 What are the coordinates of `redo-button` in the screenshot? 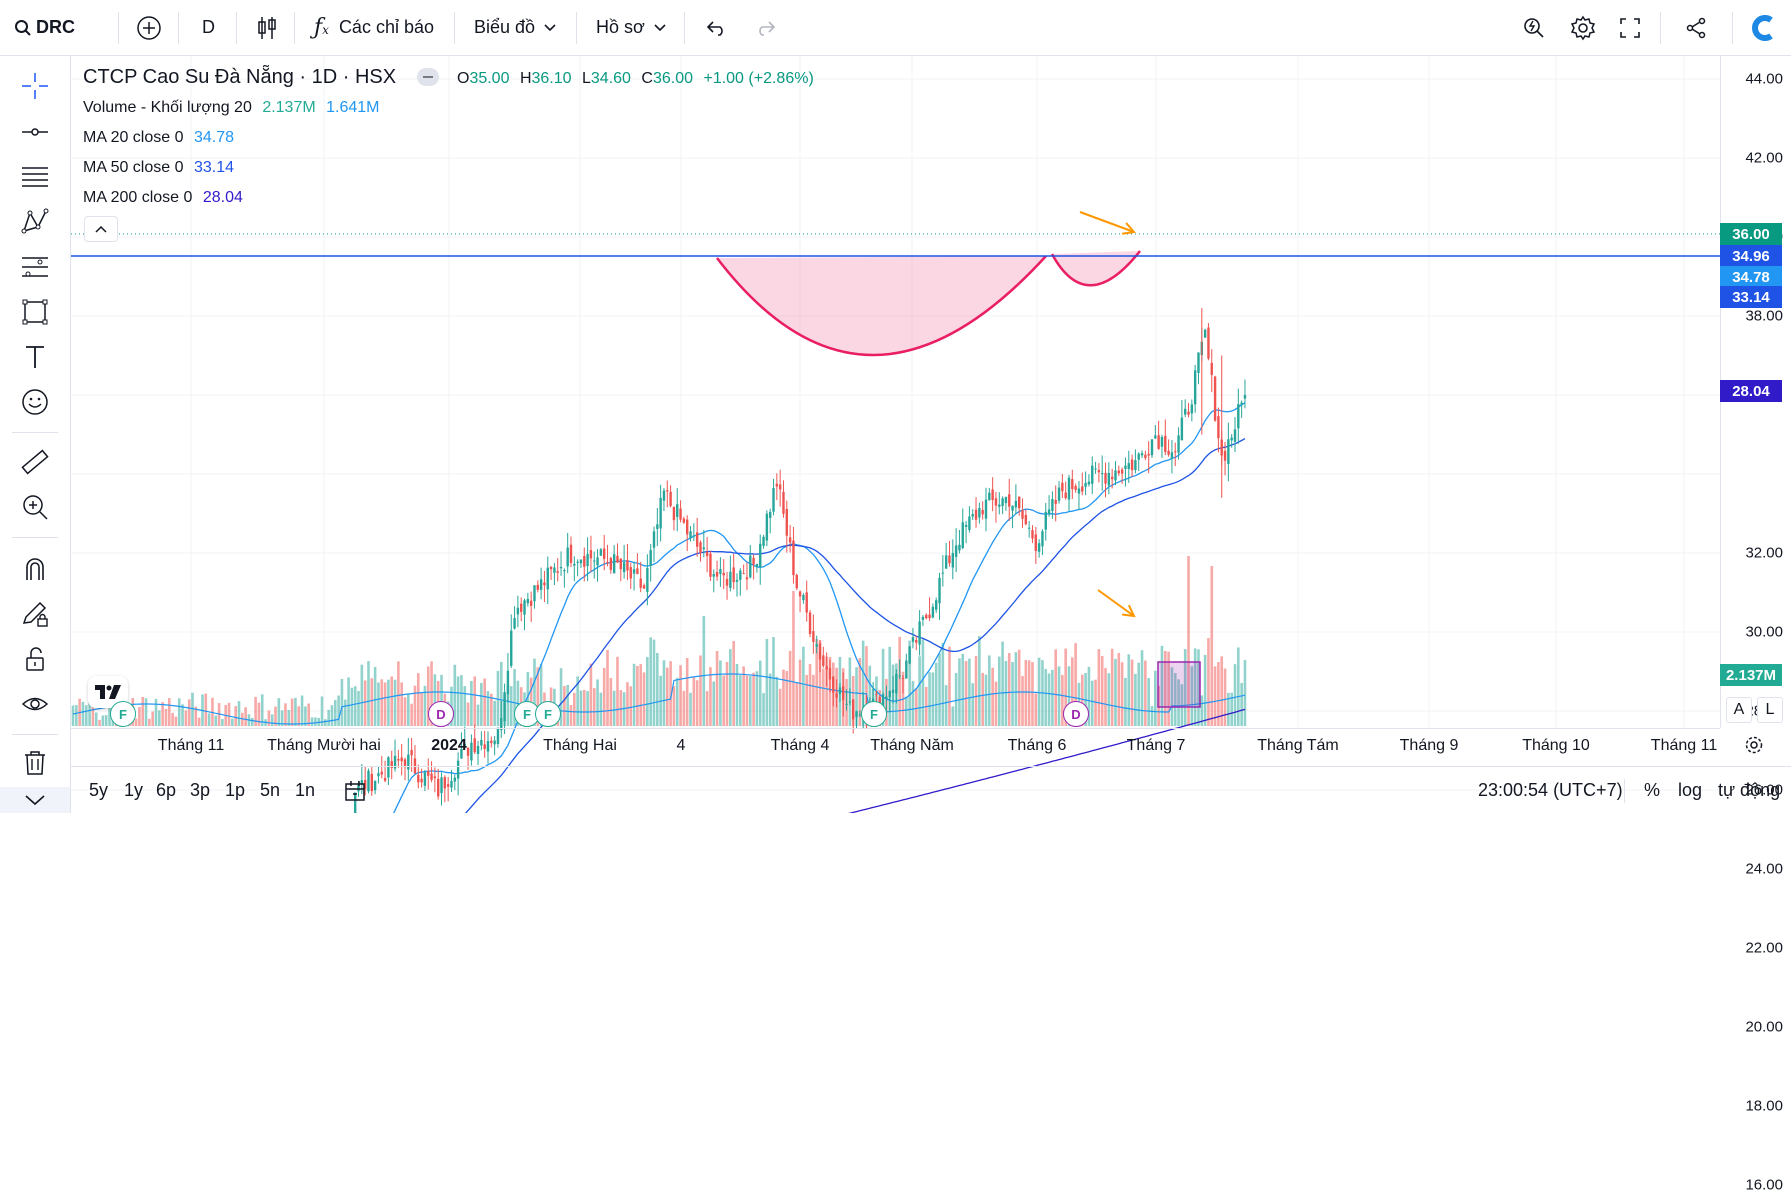 It's located at (765, 27).